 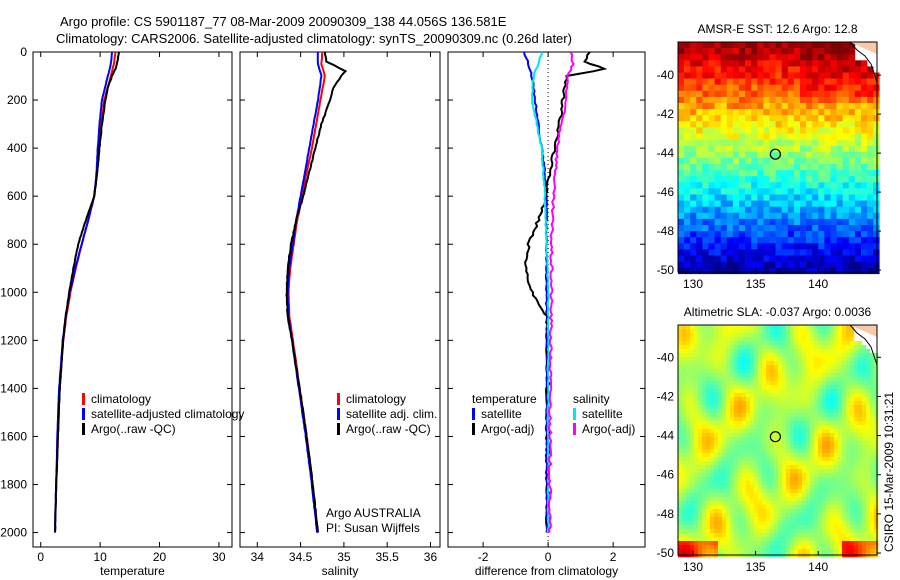 I want to click on x-tick-label: 35, so click(x=344, y=557).